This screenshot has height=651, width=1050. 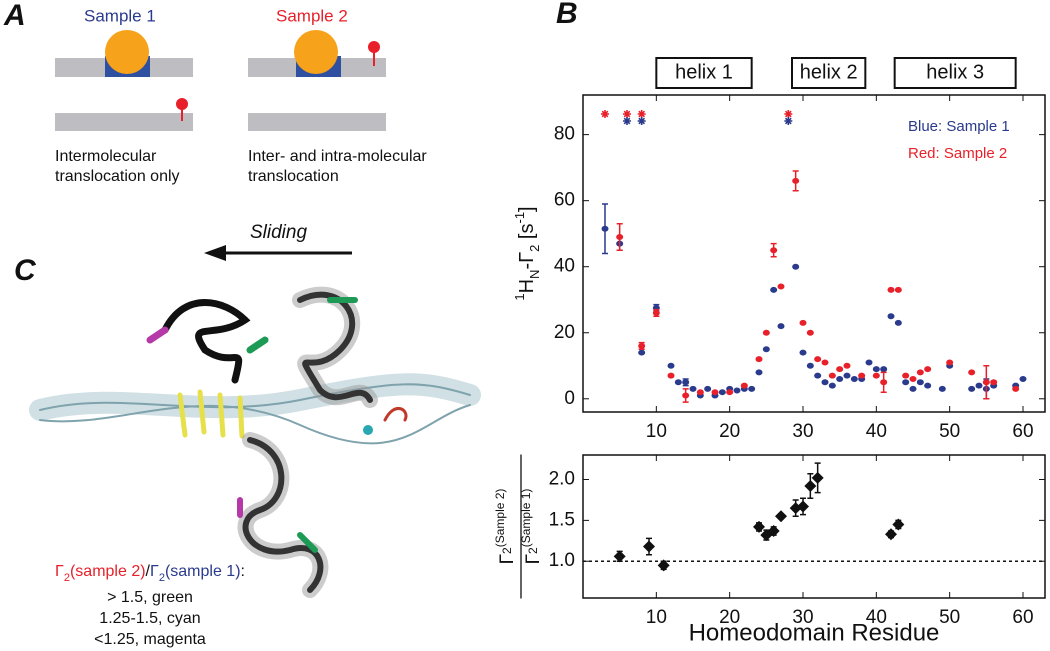 I want to click on x-tick-label: 50, so click(x=949, y=617).